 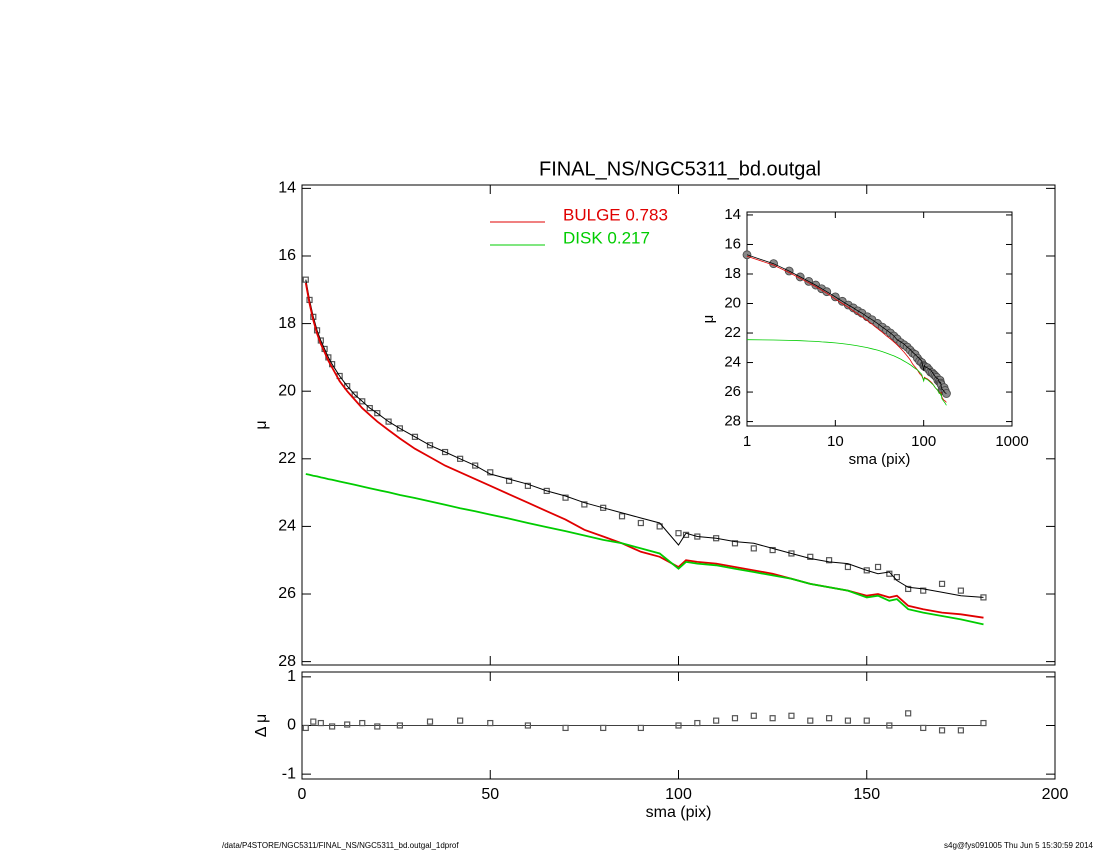 What do you see at coordinates (1055, 794) in the screenshot?
I see `x-tick-label: 200` at bounding box center [1055, 794].